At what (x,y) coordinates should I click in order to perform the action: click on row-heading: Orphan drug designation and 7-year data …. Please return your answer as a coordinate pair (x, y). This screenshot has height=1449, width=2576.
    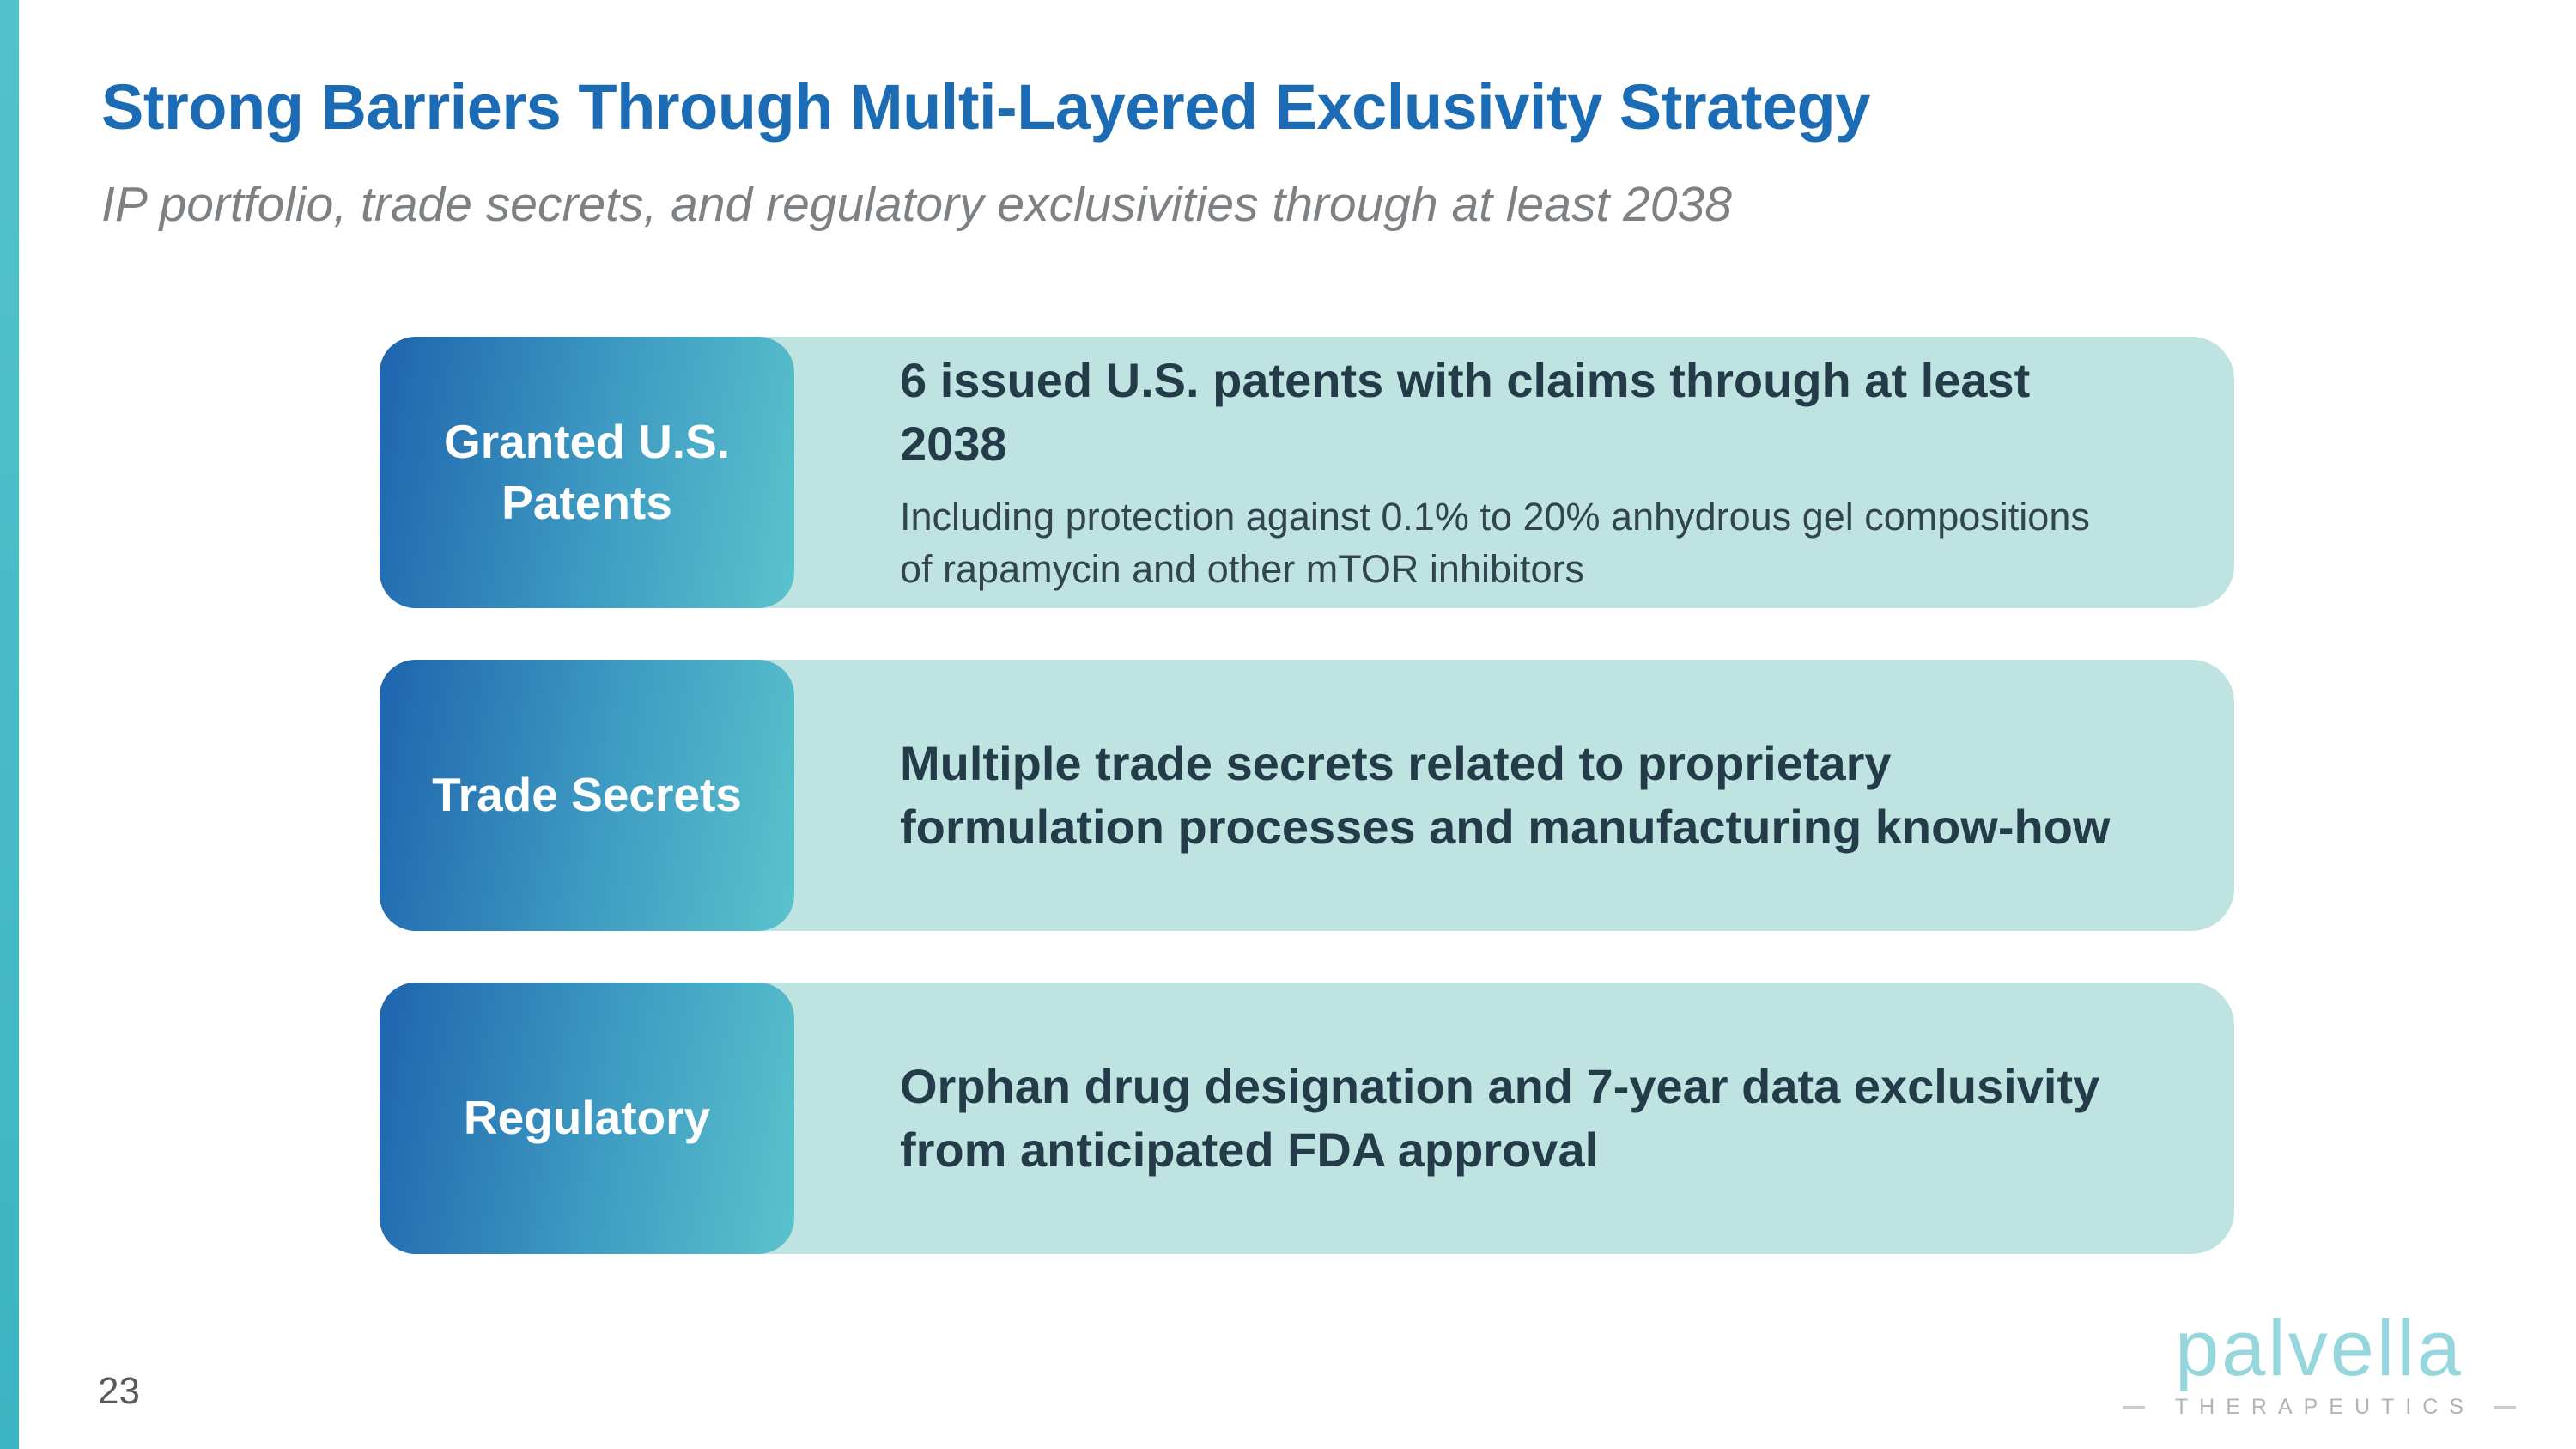
    Looking at the image, I should click on (1500, 1118).